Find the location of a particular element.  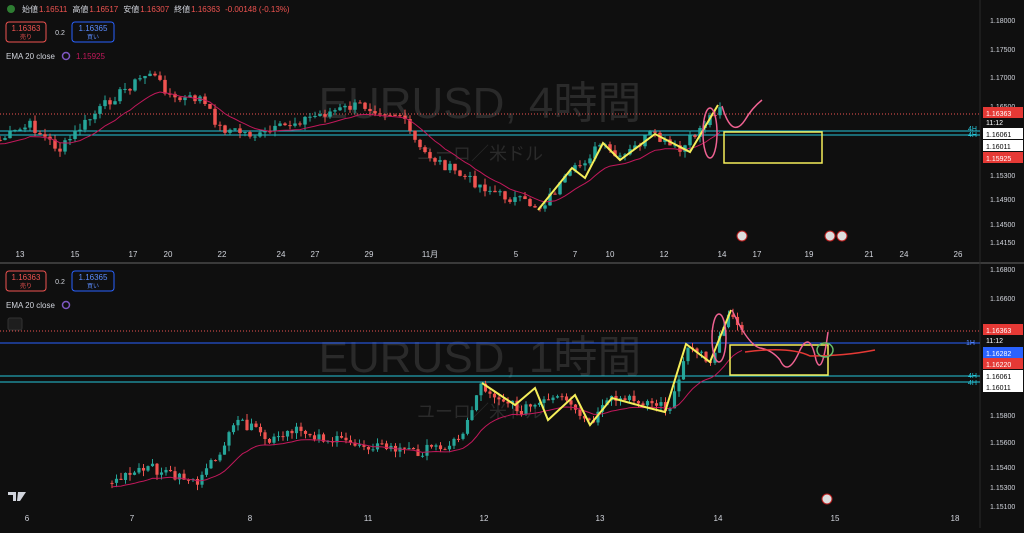

projection is located at coordinates (810, 353).